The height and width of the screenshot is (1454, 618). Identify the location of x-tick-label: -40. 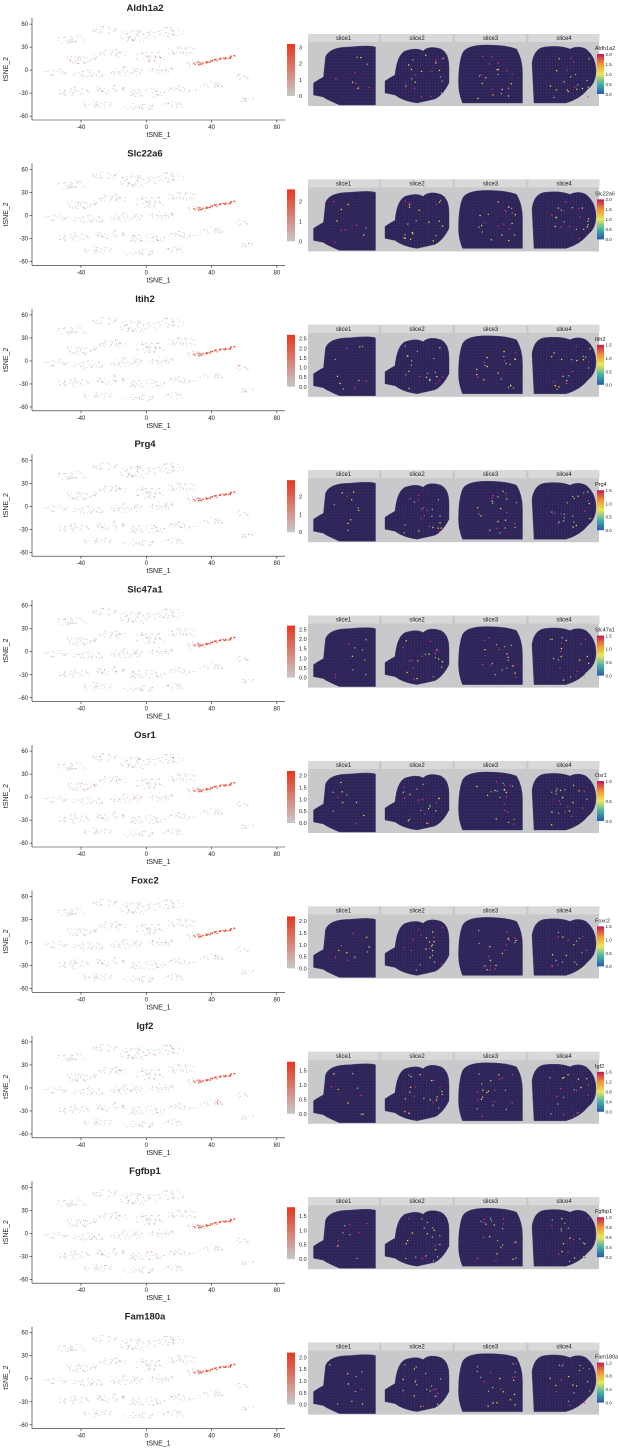
(81, 855).